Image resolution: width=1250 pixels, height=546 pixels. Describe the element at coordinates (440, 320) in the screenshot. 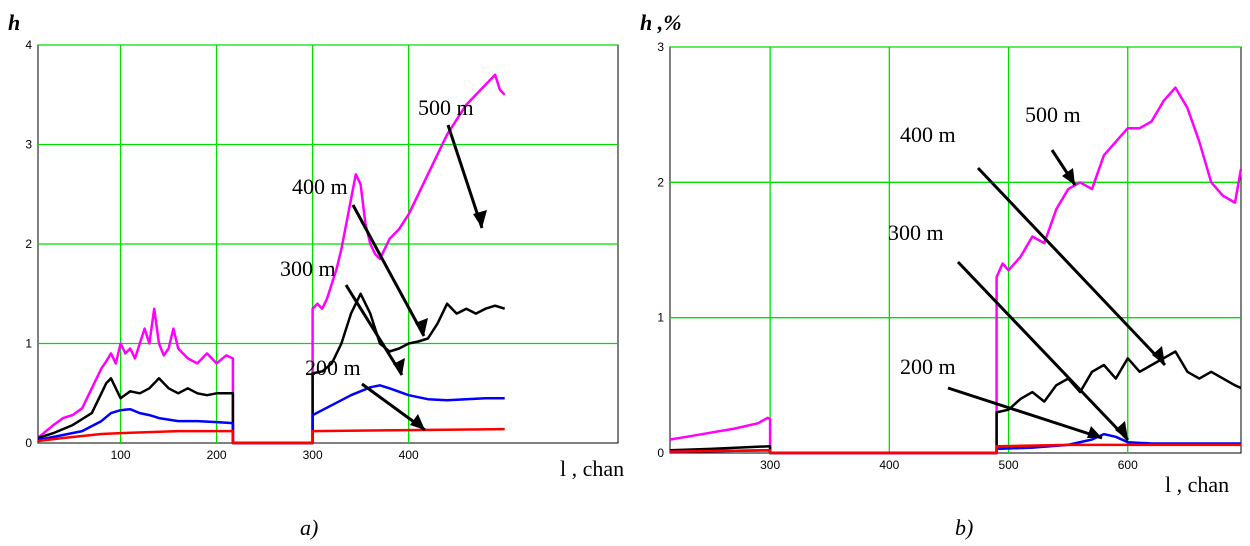

I see `arrowheads-a` at that location.